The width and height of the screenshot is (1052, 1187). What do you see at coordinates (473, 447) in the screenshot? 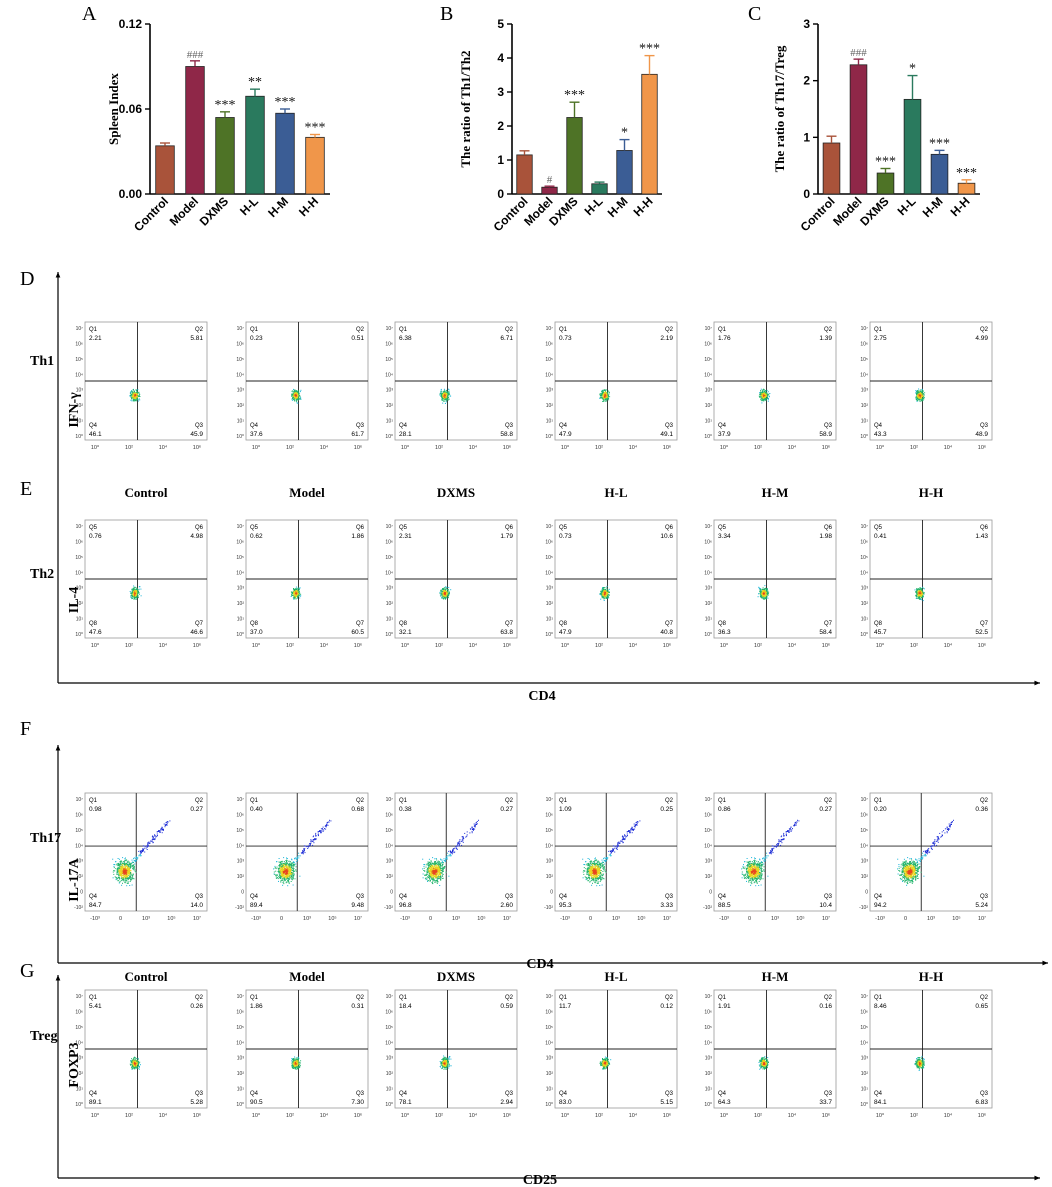
I see `x-tick-label: 10⁴` at bounding box center [473, 447].